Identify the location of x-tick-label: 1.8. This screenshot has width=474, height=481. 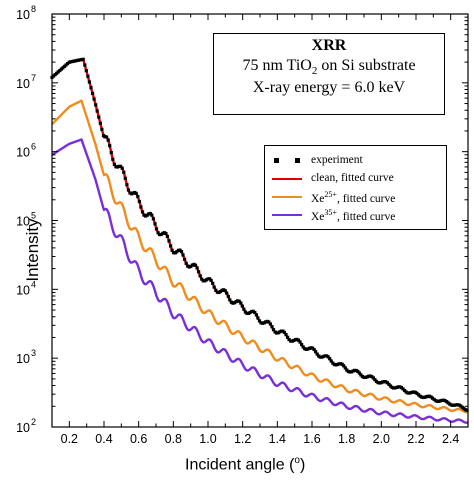
(346, 439).